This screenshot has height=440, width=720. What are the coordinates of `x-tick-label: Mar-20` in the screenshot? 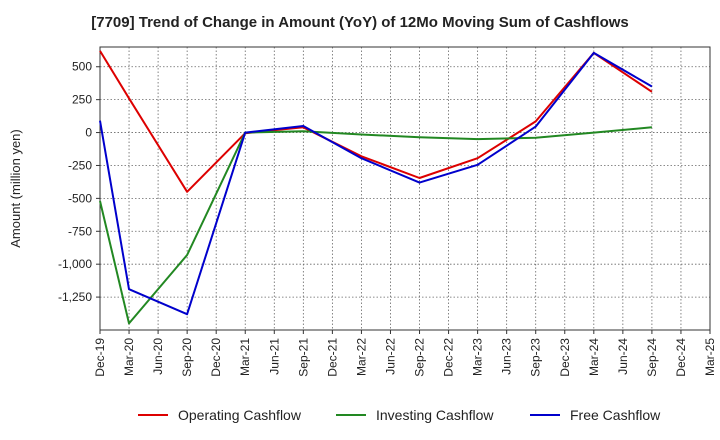 It's located at (129, 357).